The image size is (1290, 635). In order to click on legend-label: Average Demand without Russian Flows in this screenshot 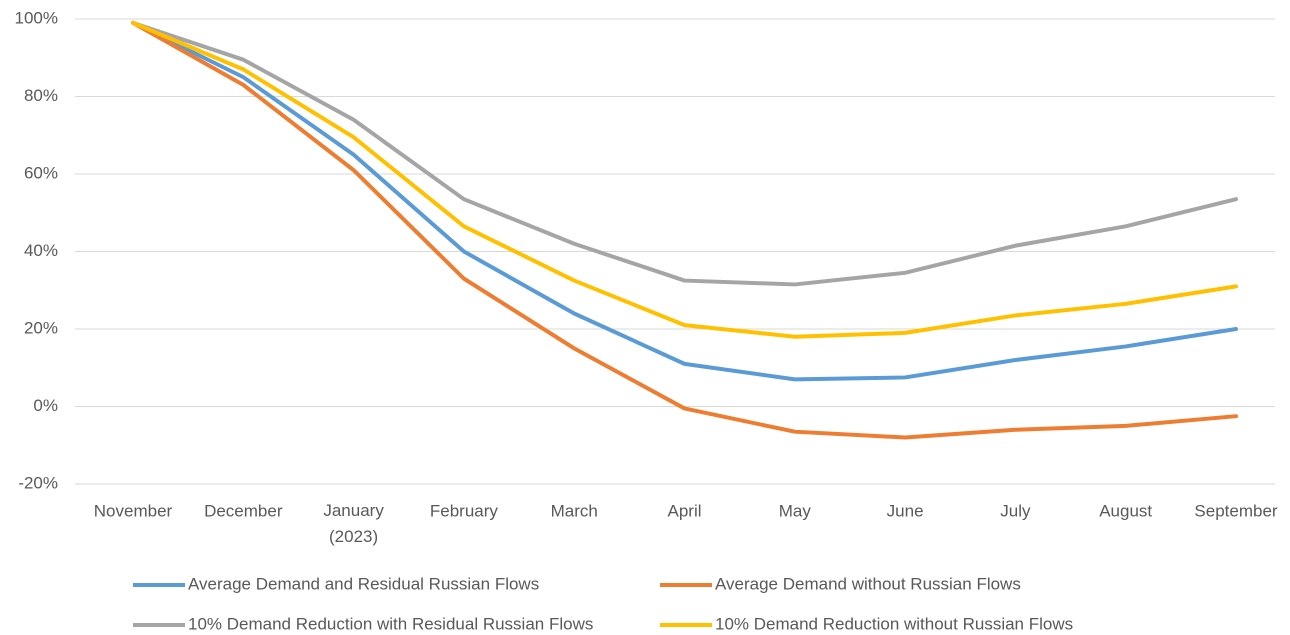, I will do `click(868, 583)`.